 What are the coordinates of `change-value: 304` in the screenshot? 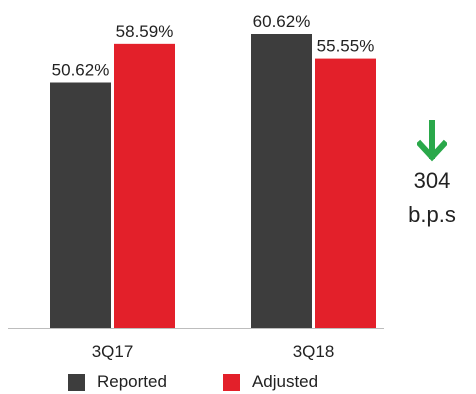 It's located at (432, 180).